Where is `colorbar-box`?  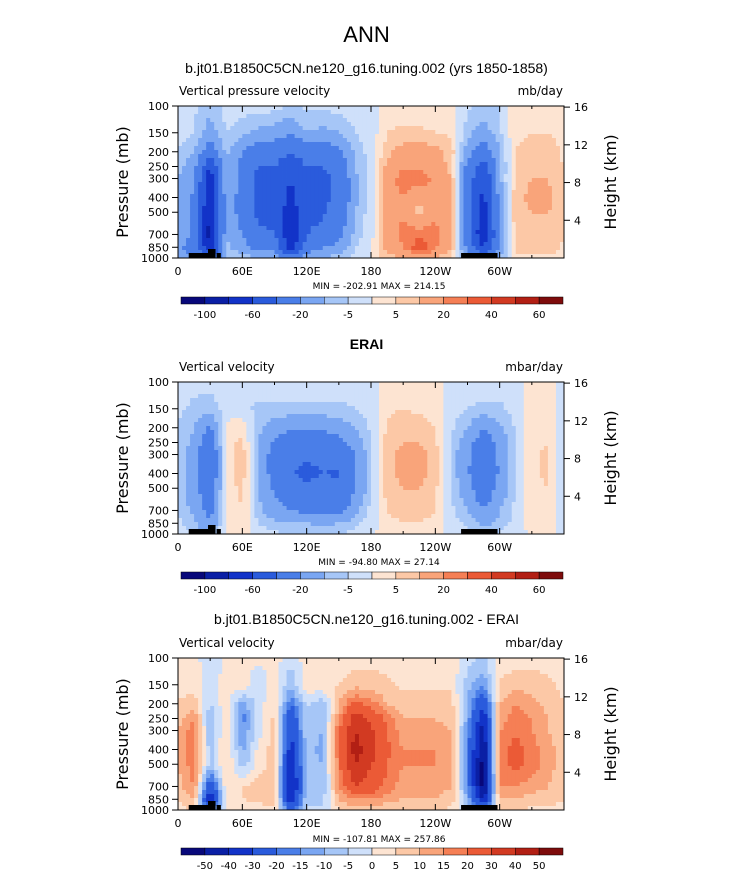 colorbar-box is located at coordinates (407, 300).